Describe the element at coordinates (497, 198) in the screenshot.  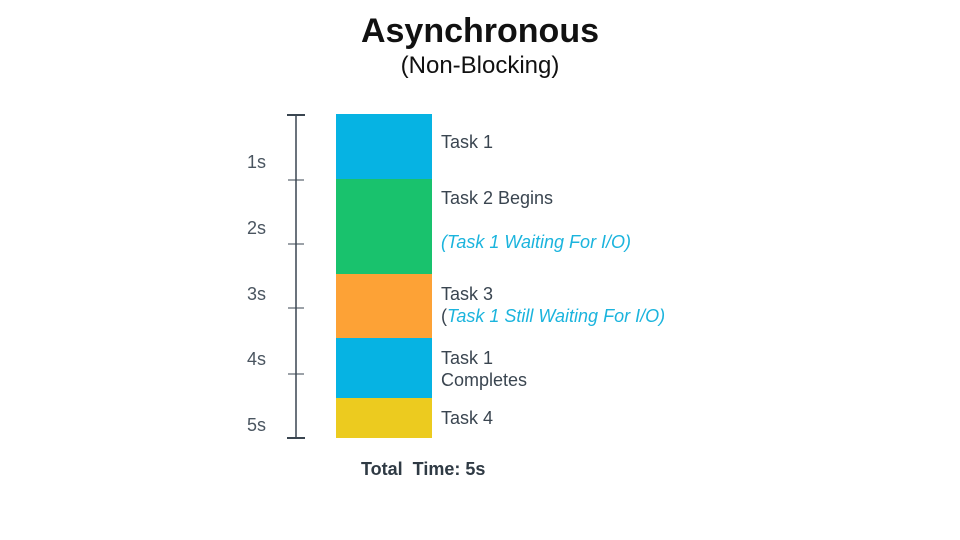
I see `task-label-2: Task 2 Begins` at that location.